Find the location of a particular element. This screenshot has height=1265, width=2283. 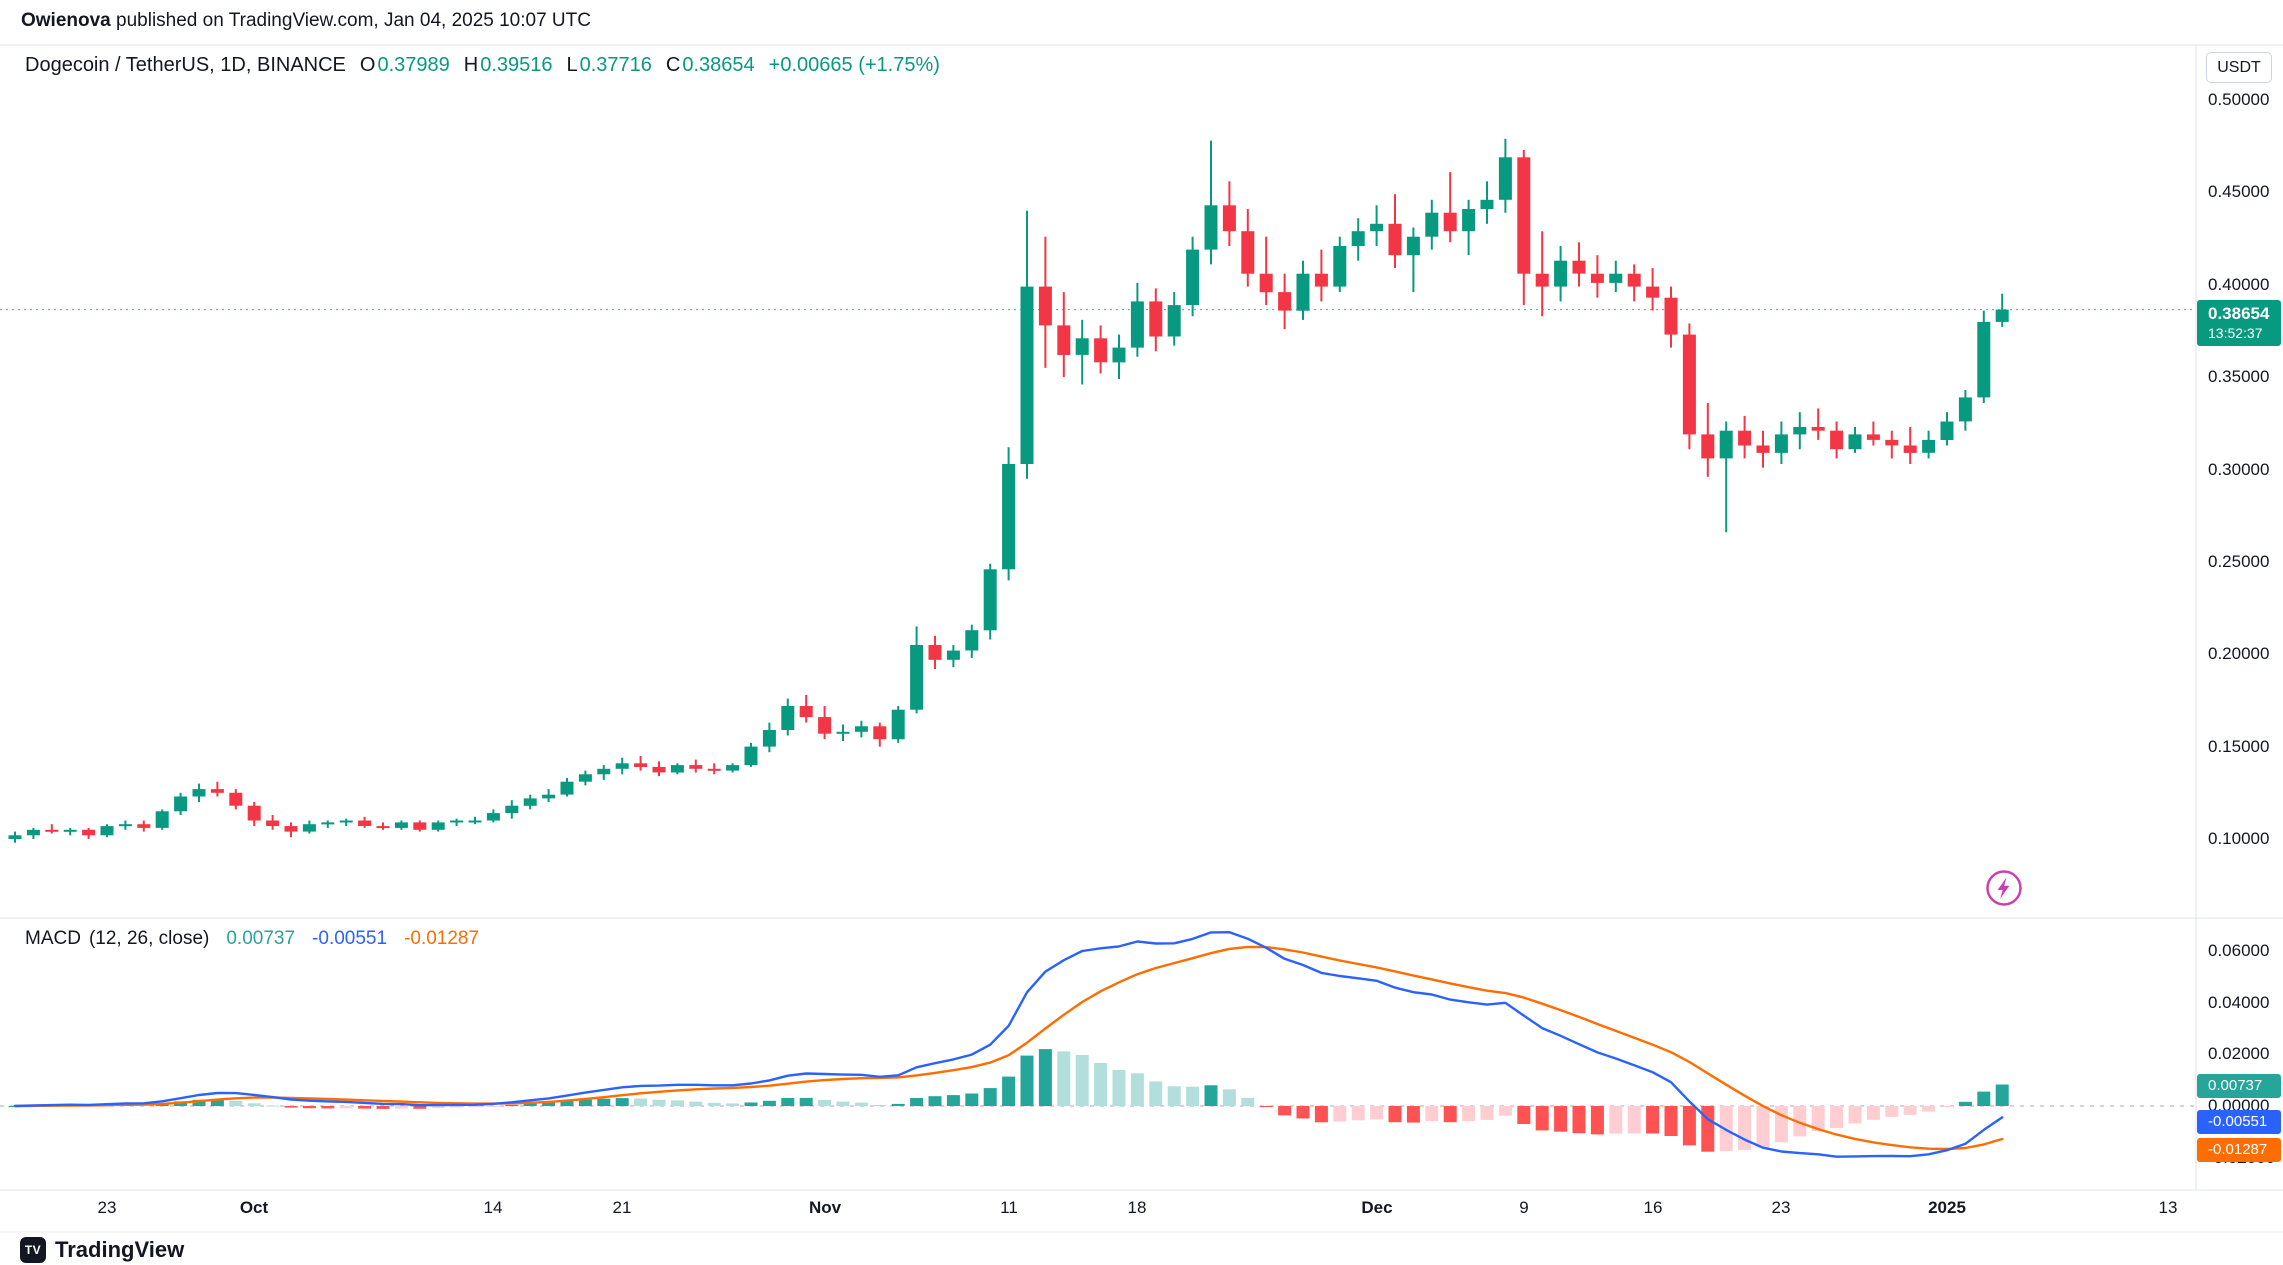

macd-legend-value: -0.00551 is located at coordinates (350, 938).